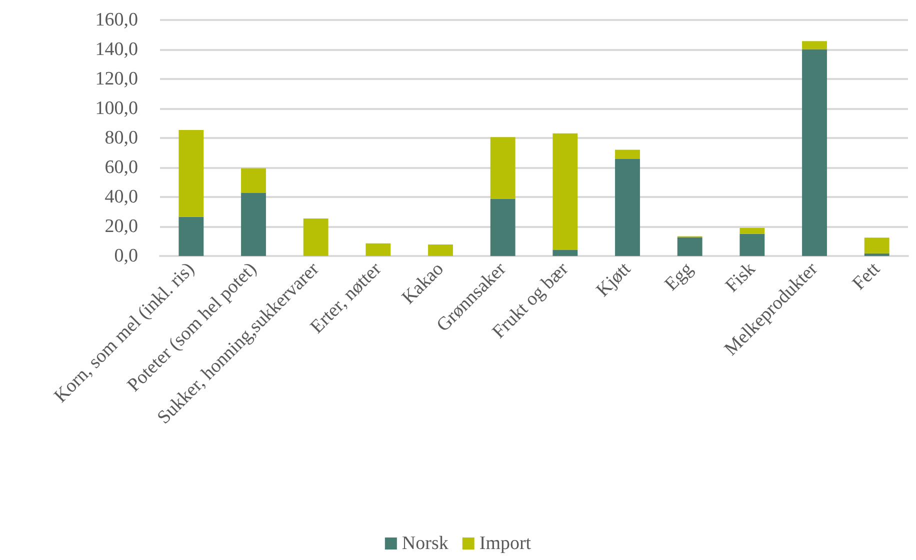 This screenshot has width=916, height=560. I want to click on y-tick-label: 120,0, so click(116, 79).